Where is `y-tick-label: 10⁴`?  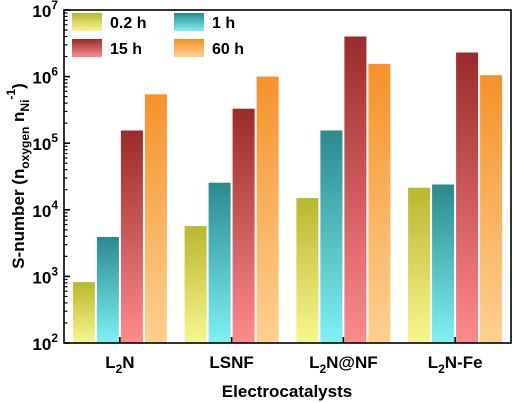 y-tick-label: 10⁴ is located at coordinates (45, 209).